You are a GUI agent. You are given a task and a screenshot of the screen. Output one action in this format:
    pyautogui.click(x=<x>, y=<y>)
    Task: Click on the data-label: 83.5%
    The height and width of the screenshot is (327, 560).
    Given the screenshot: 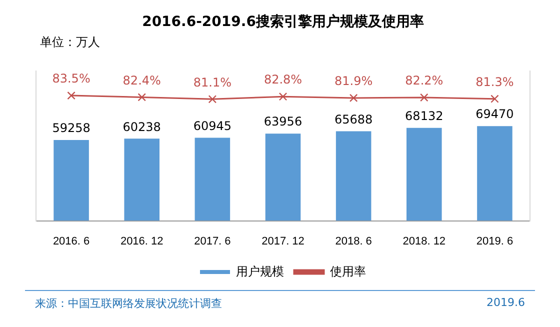 What is the action you would take?
    pyautogui.click(x=71, y=79)
    